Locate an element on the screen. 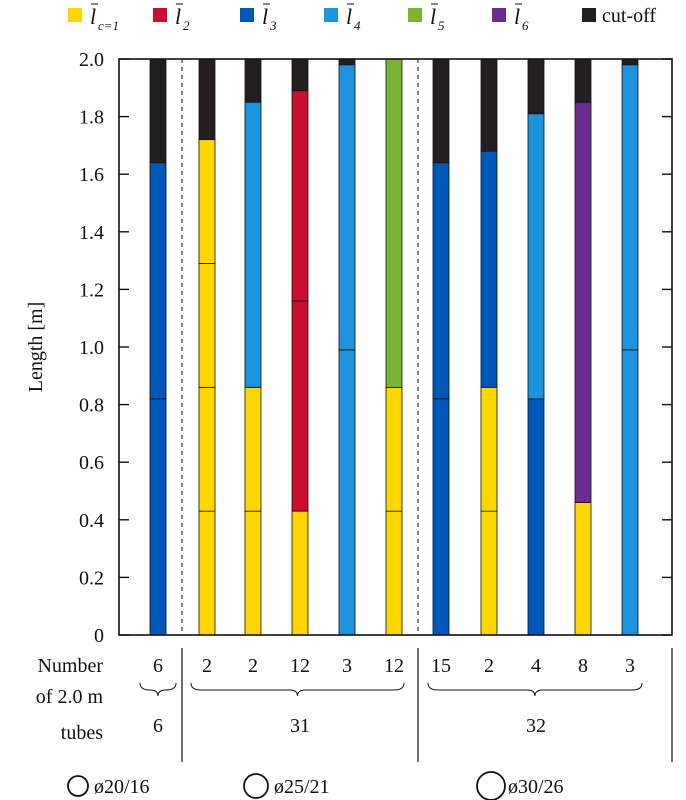  tube-count-2: 2 is located at coordinates (207, 666).